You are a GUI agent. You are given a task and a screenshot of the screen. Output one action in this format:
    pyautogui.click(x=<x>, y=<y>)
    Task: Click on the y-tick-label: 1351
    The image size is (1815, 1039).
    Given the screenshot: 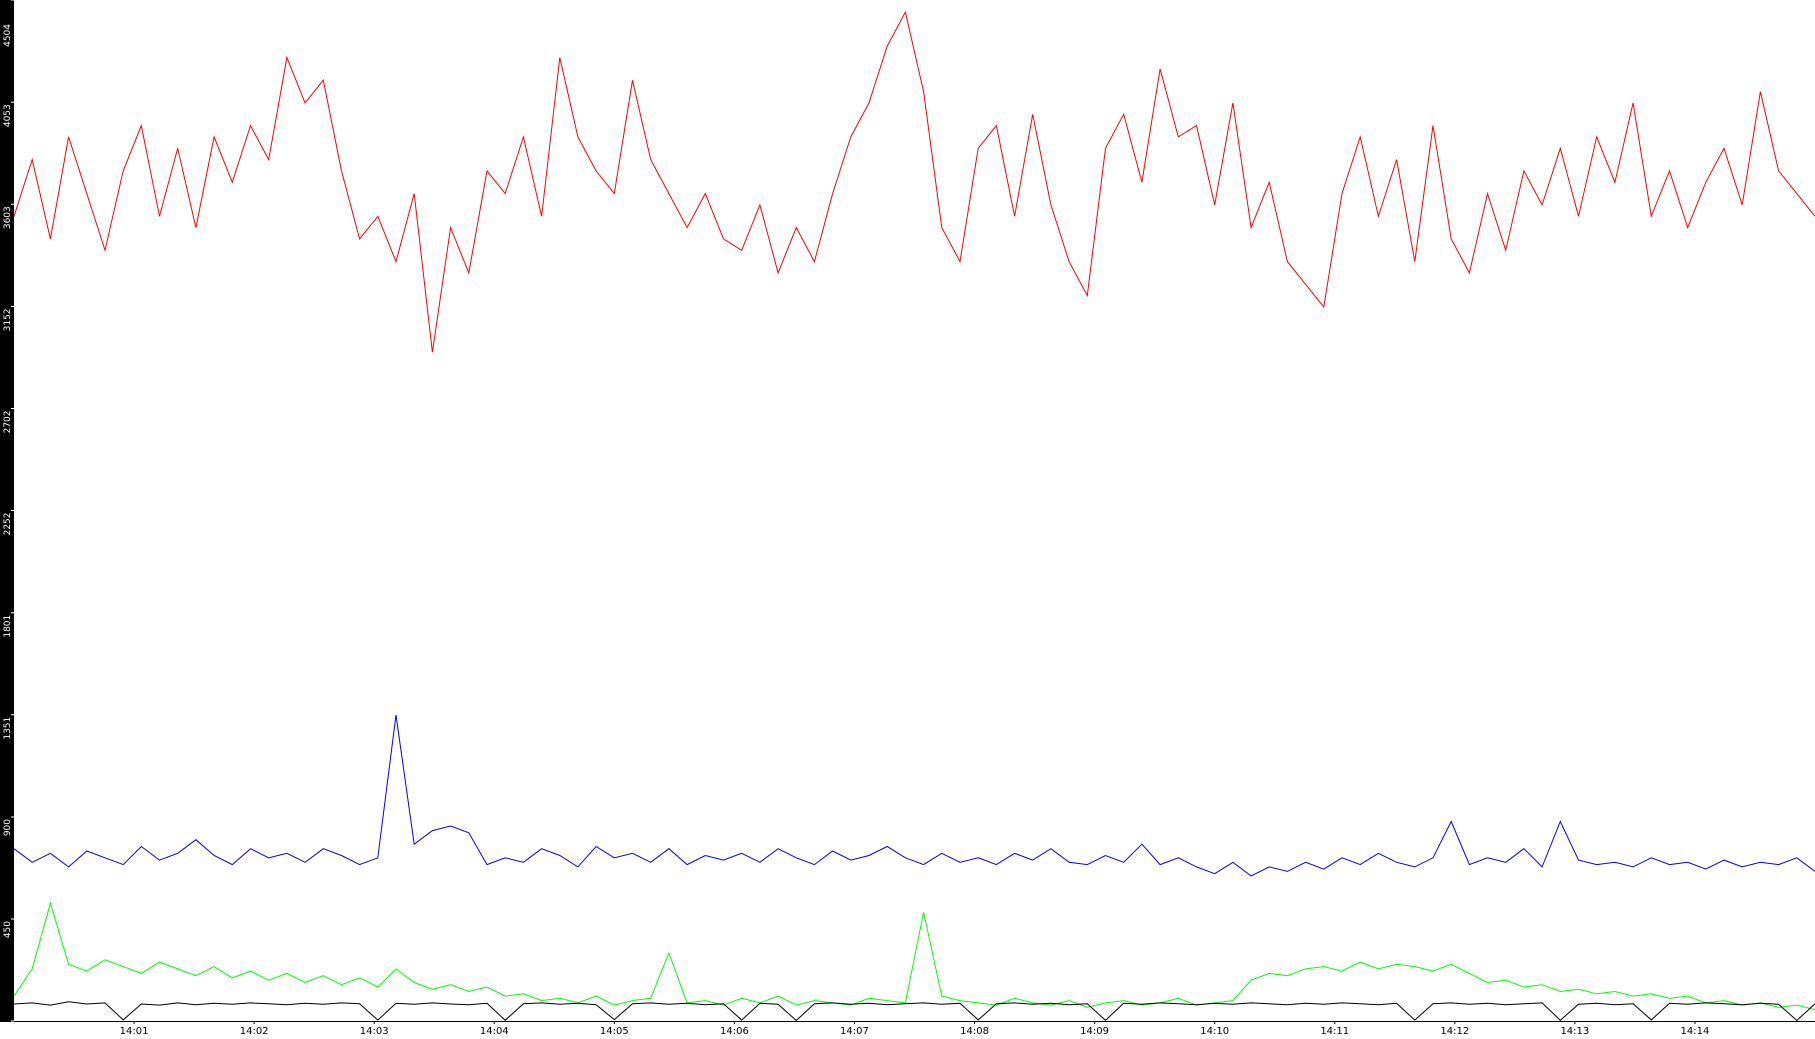 What is the action you would take?
    pyautogui.click(x=8, y=728)
    